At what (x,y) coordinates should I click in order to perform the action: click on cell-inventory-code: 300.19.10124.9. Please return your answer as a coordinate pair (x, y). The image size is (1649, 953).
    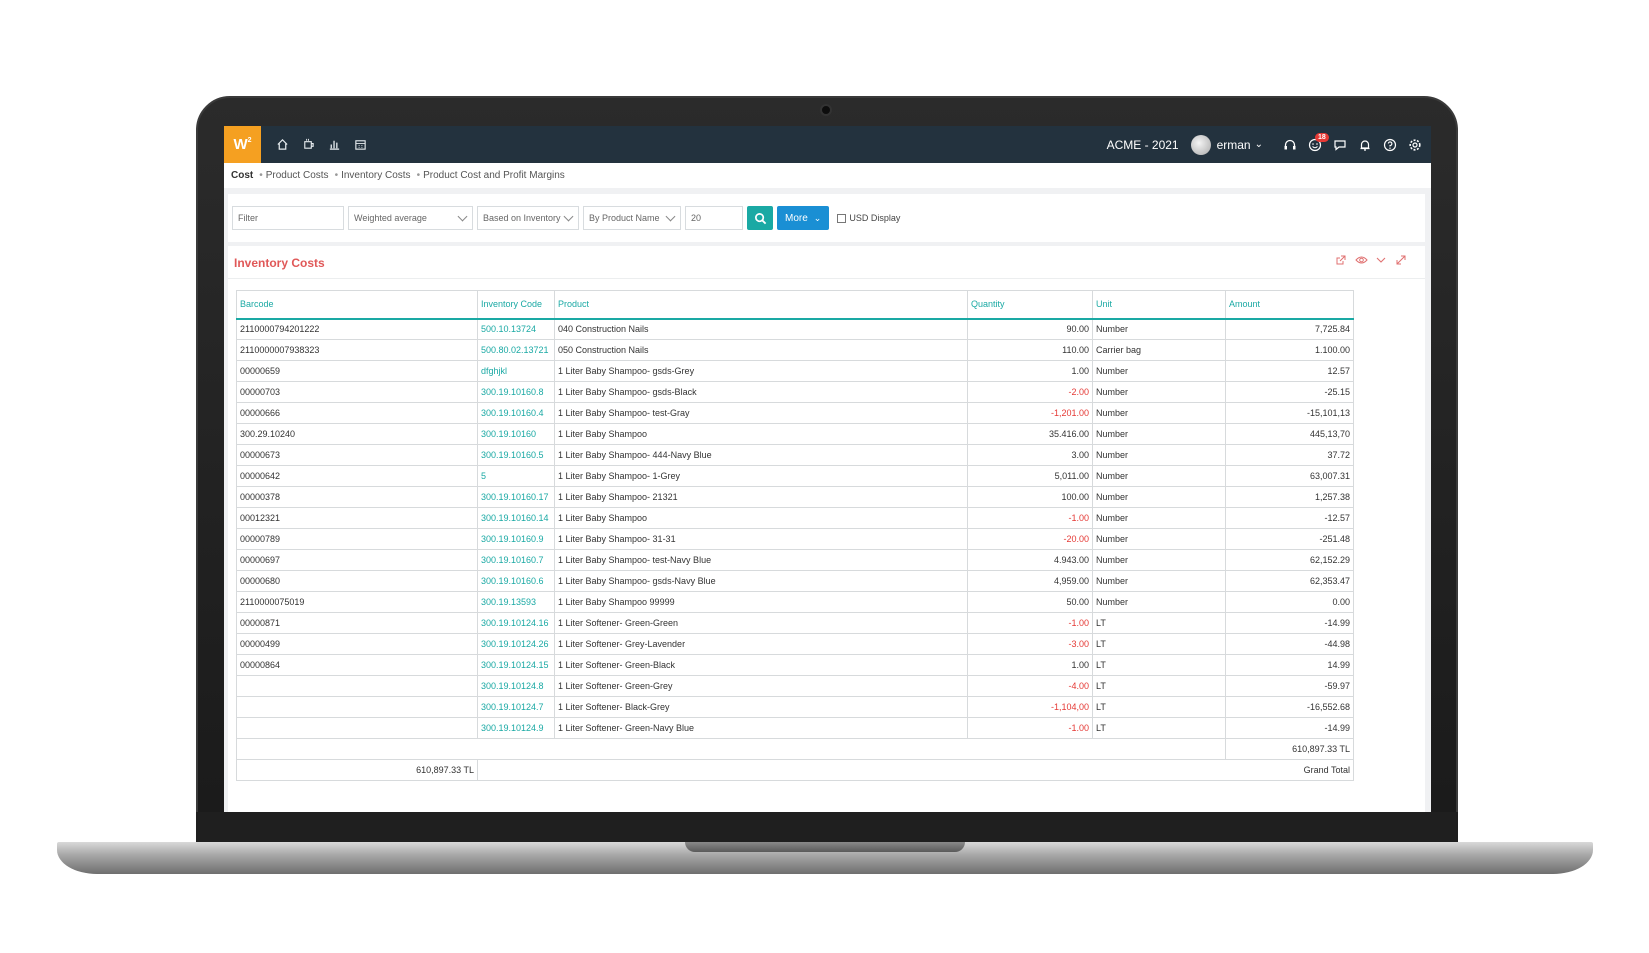
    Looking at the image, I should click on (516, 728).